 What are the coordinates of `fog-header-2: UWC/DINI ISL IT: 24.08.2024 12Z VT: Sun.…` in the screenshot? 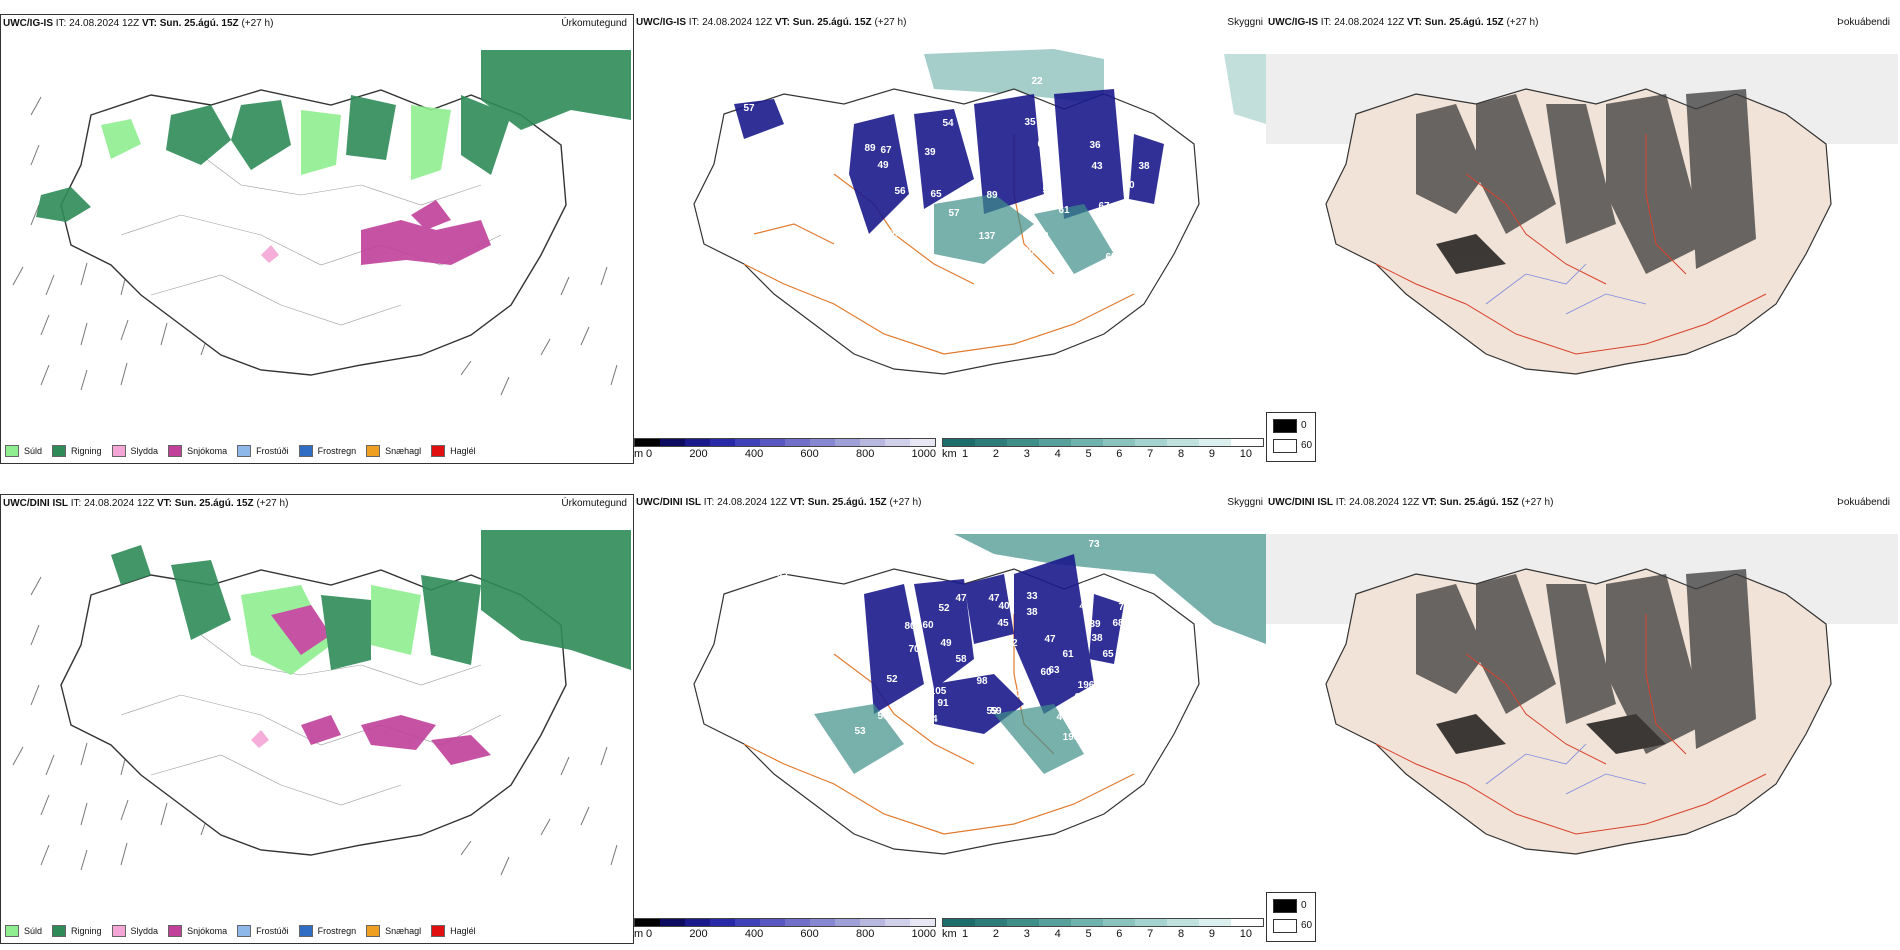 It's located at (1579, 502).